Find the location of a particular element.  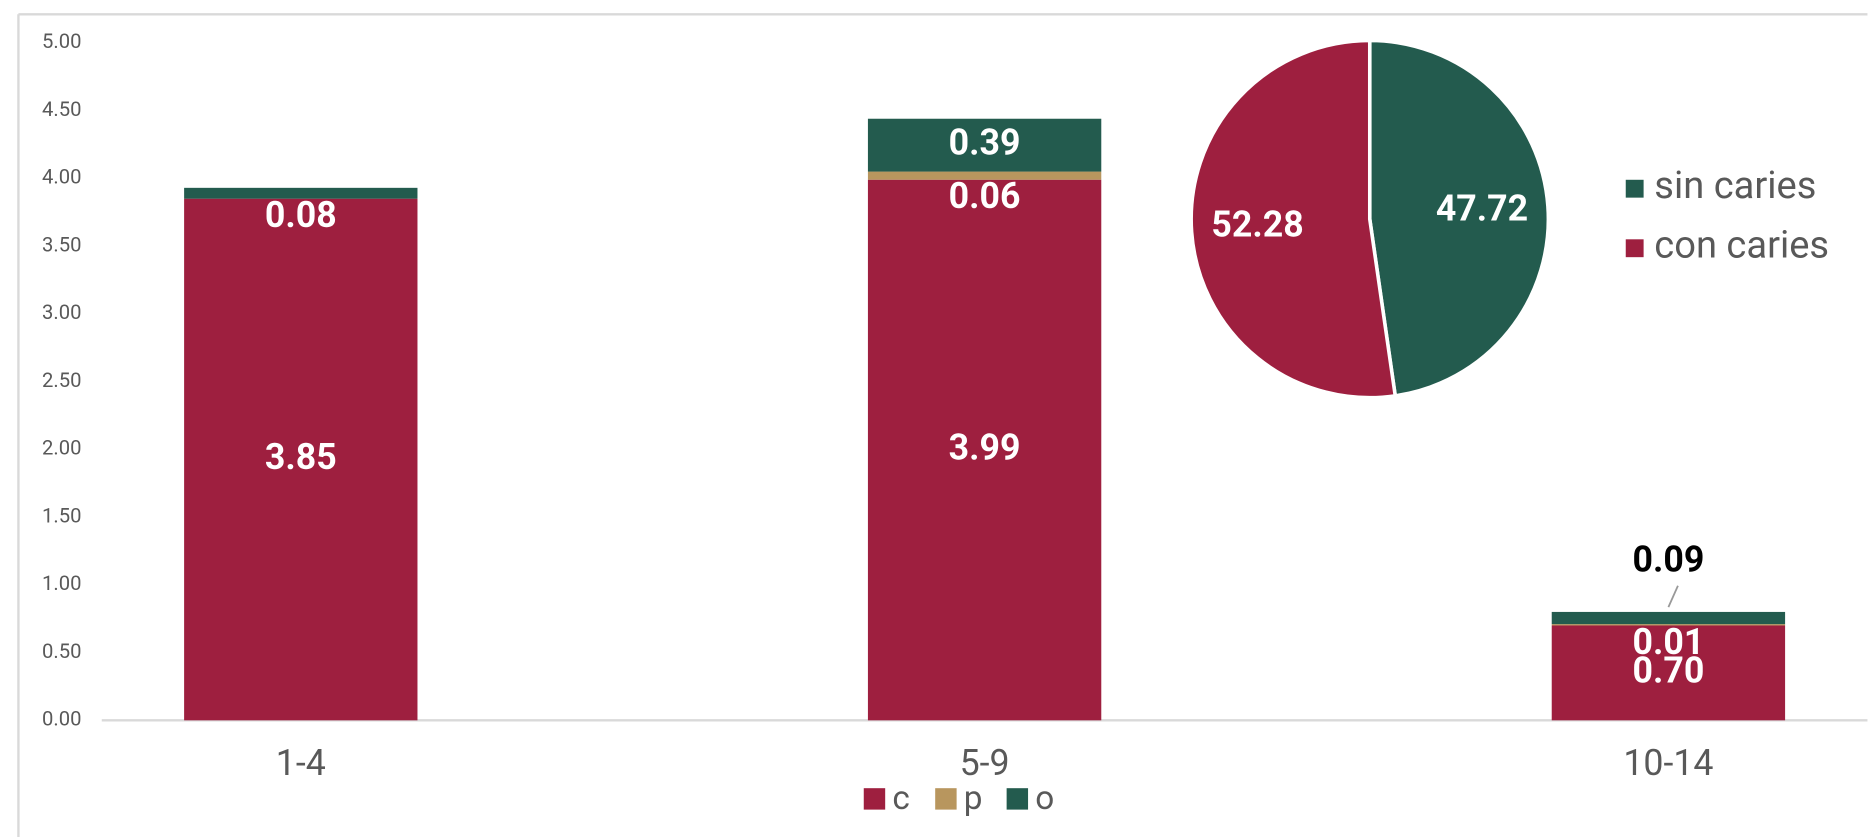

data-label: 0.70 is located at coordinates (1669, 670).